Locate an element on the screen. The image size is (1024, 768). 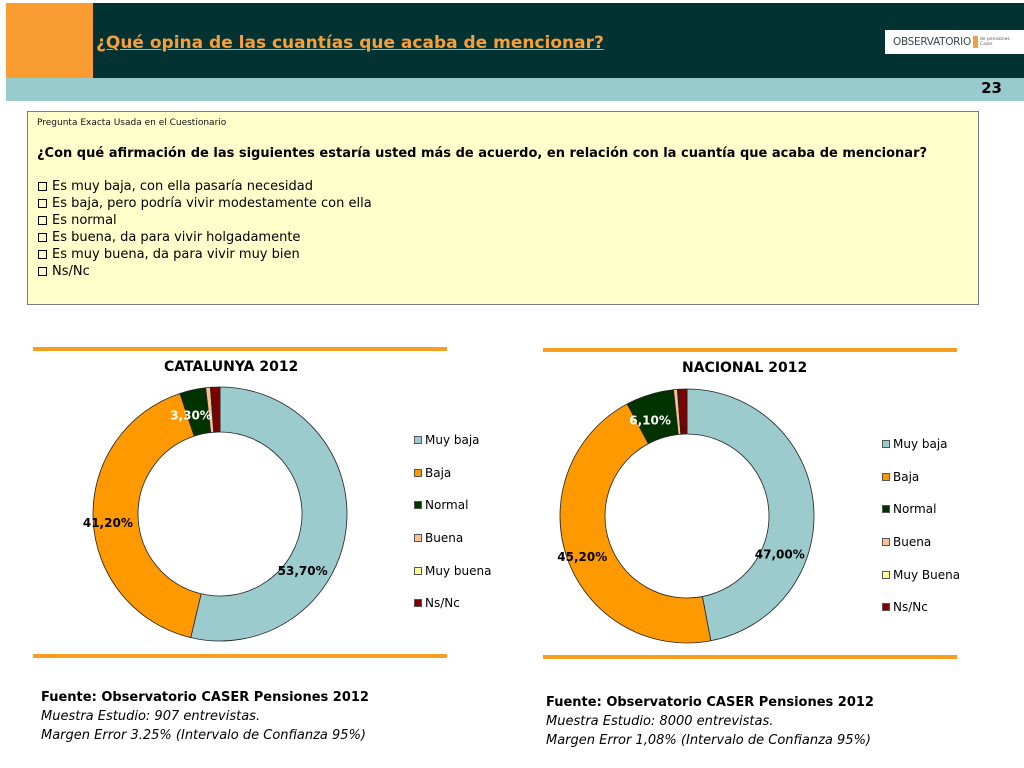
option-label: Es buena, da para vivir holgadamente is located at coordinates (176, 237).